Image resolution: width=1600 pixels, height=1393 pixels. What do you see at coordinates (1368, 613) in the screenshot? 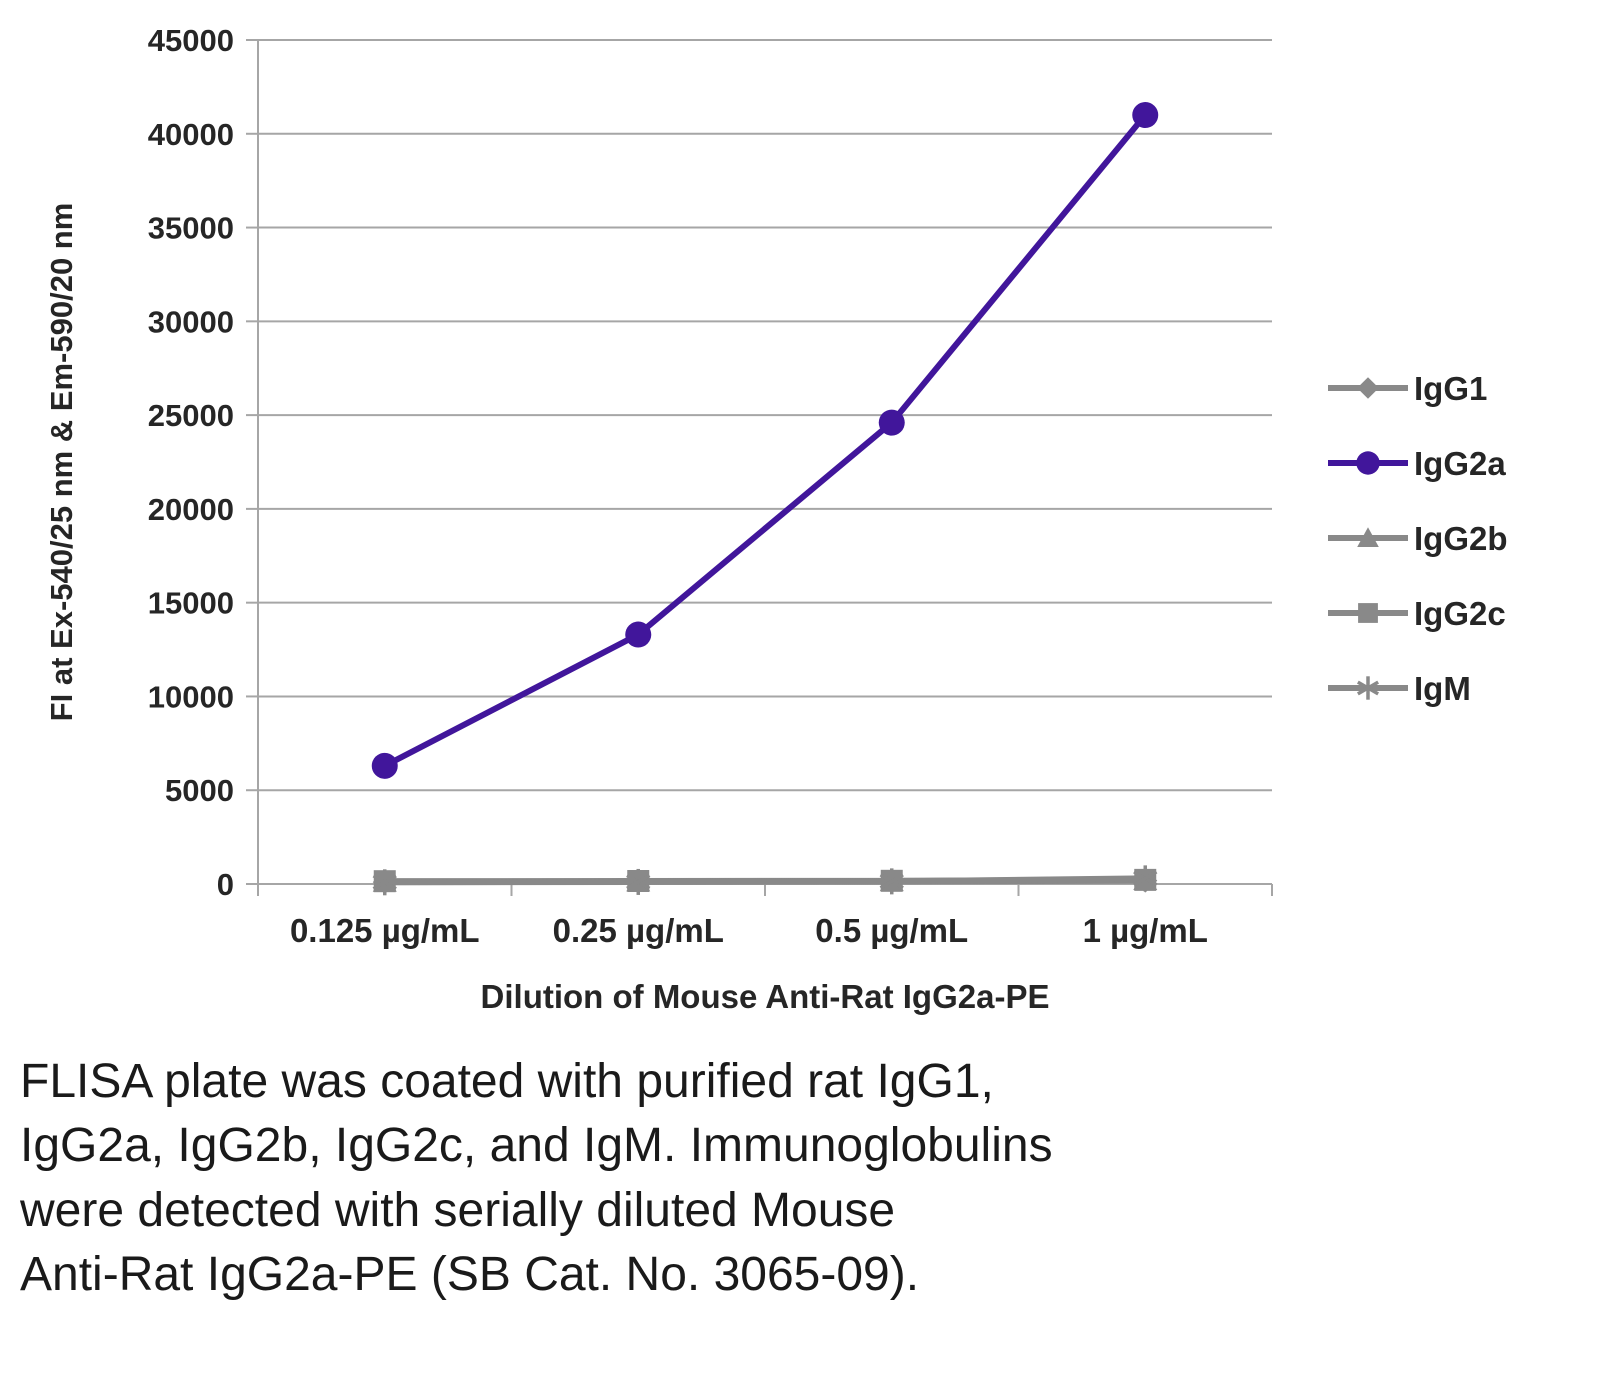
I see `square-marker` at bounding box center [1368, 613].